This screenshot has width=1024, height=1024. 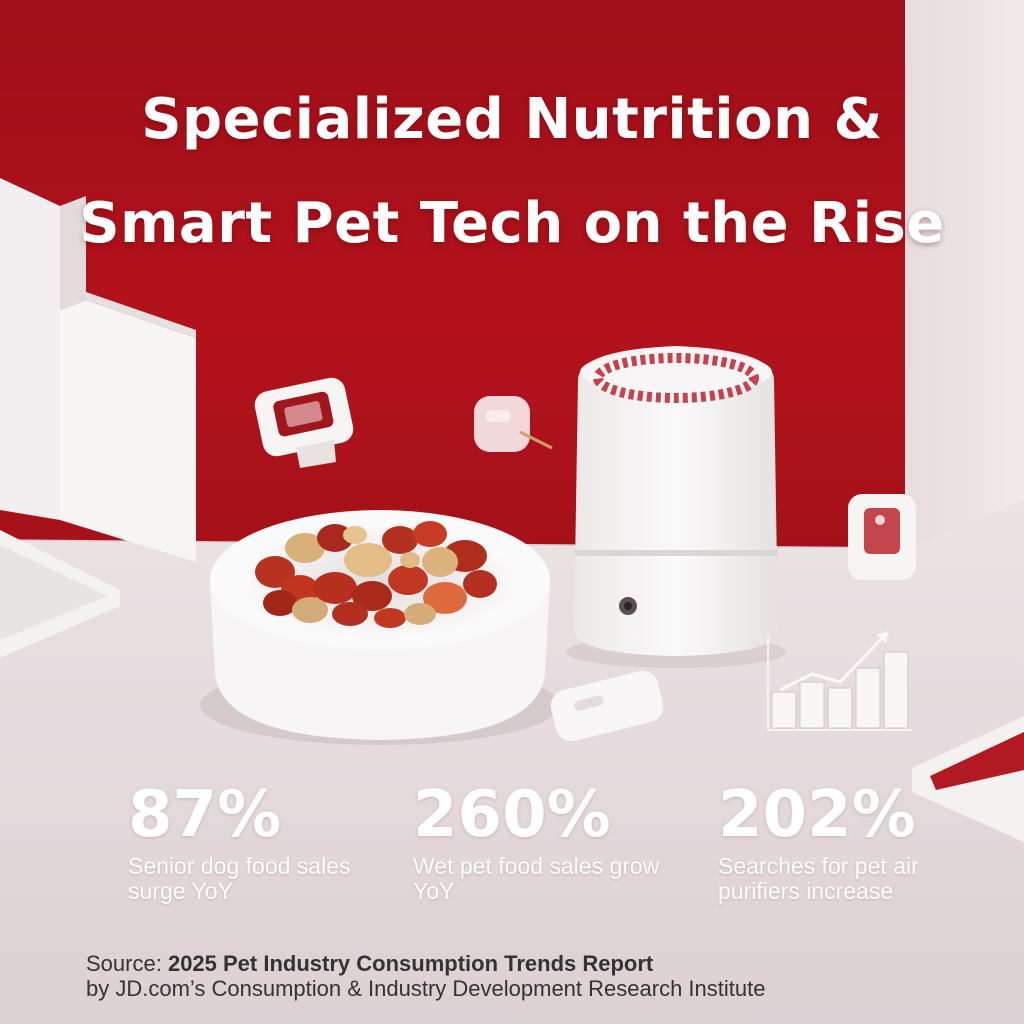 I want to click on stat-value: 202%, so click(x=817, y=815).